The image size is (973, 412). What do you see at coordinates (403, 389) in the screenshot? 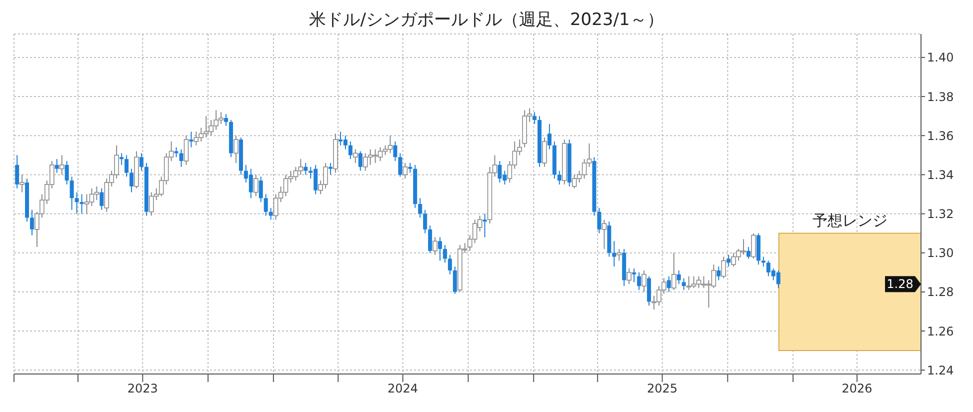
I see `x-tick-label: 2024` at bounding box center [403, 389].